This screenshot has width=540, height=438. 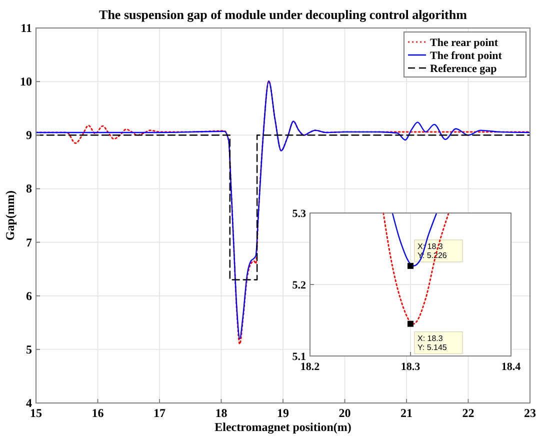 I want to click on y-tick-label: 6, so click(x=29, y=295).